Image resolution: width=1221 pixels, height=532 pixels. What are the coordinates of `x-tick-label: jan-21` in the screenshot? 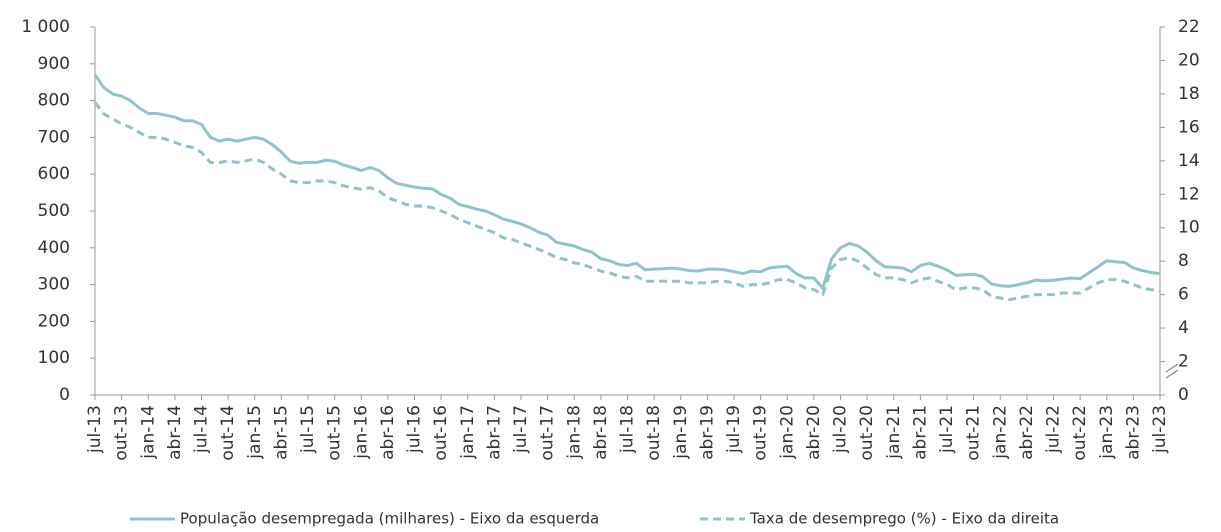 It's located at (894, 432).